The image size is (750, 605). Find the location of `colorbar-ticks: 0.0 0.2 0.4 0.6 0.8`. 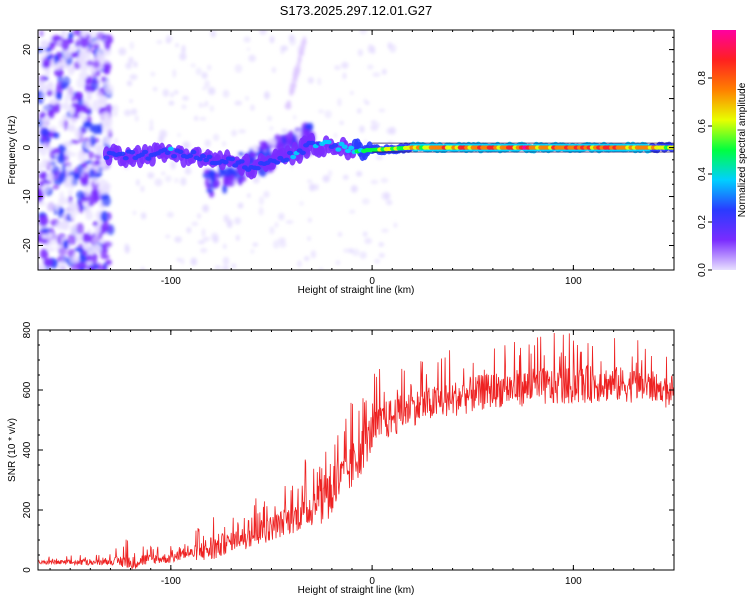

colorbar-ticks: 0.0 0.2 0.4 0.6 0.8 is located at coordinates (704, 174).